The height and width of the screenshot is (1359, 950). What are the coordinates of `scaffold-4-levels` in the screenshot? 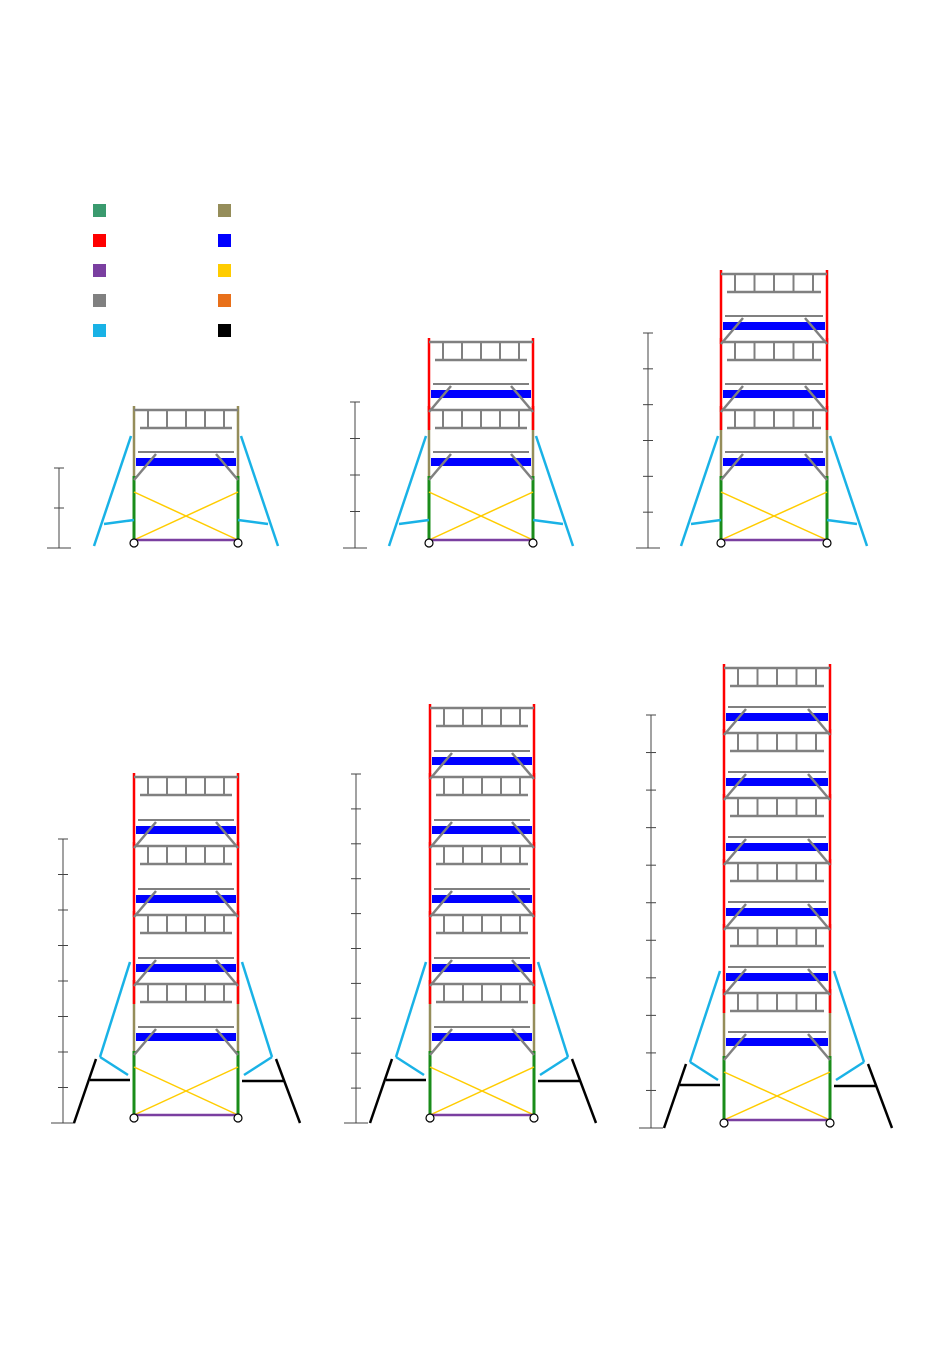 It's located at (176, 948).